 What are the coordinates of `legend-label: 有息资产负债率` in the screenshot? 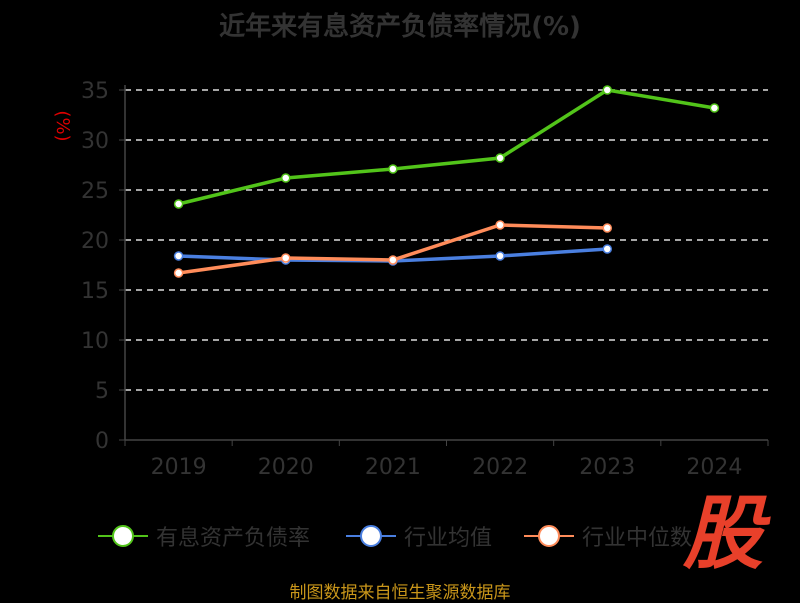 It's located at (233, 538).